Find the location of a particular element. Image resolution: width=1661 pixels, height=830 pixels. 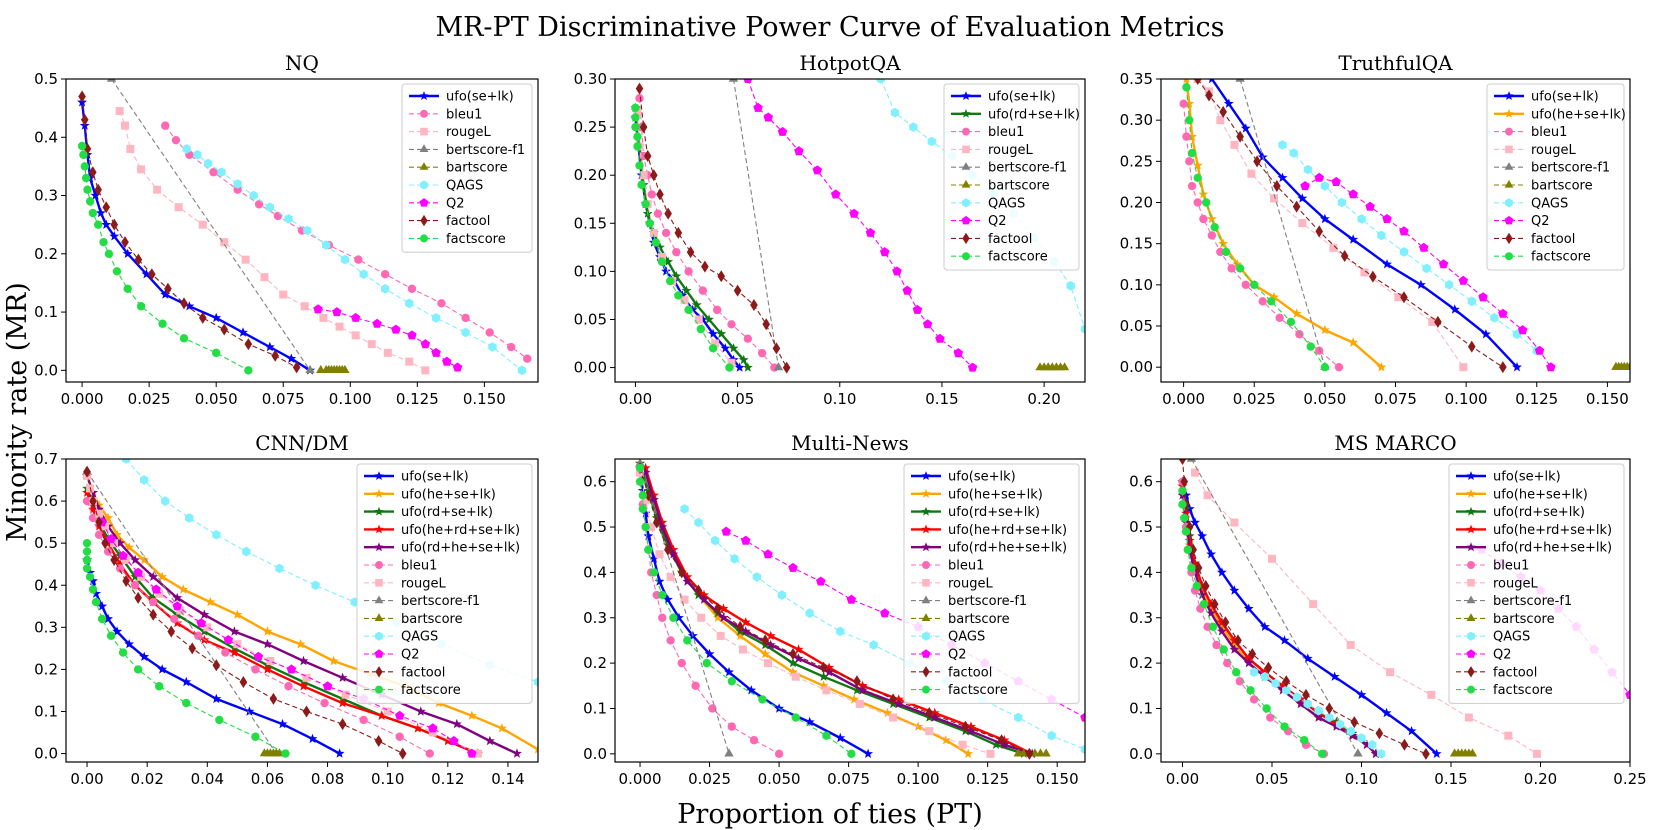

legend-label: ufo(he+se+lk) is located at coordinates (995, 494).